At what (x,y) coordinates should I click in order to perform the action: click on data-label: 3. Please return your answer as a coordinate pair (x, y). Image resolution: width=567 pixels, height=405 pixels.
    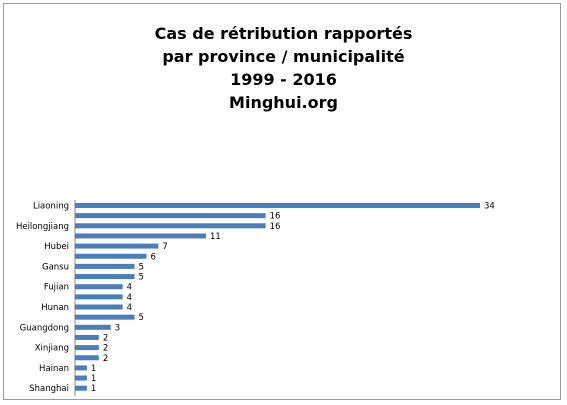
    Looking at the image, I should click on (117, 328).